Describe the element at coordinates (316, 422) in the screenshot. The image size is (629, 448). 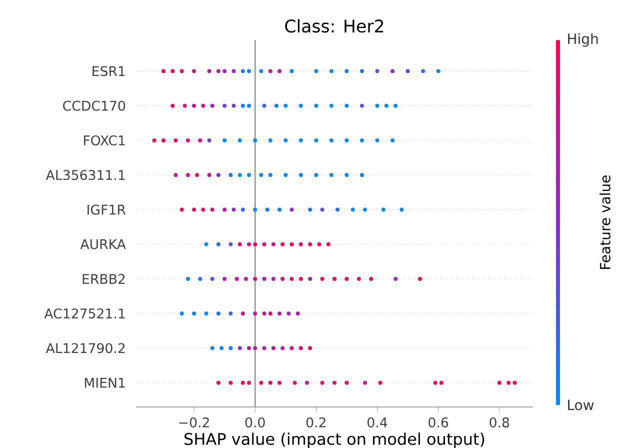
I see `x-tick-label: 0.2` at that location.